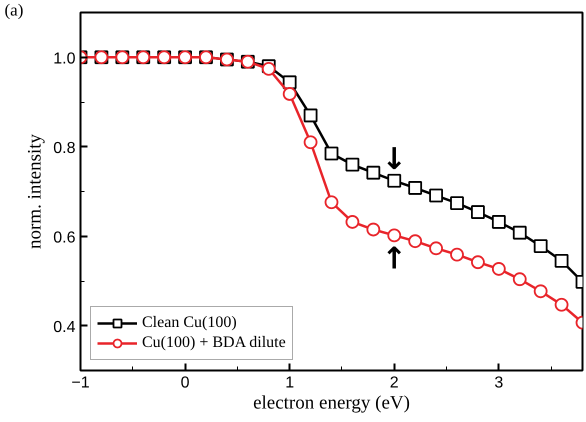 The width and height of the screenshot is (586, 422). I want to click on y-axis-title: norm. intensity, so click(35, 191).